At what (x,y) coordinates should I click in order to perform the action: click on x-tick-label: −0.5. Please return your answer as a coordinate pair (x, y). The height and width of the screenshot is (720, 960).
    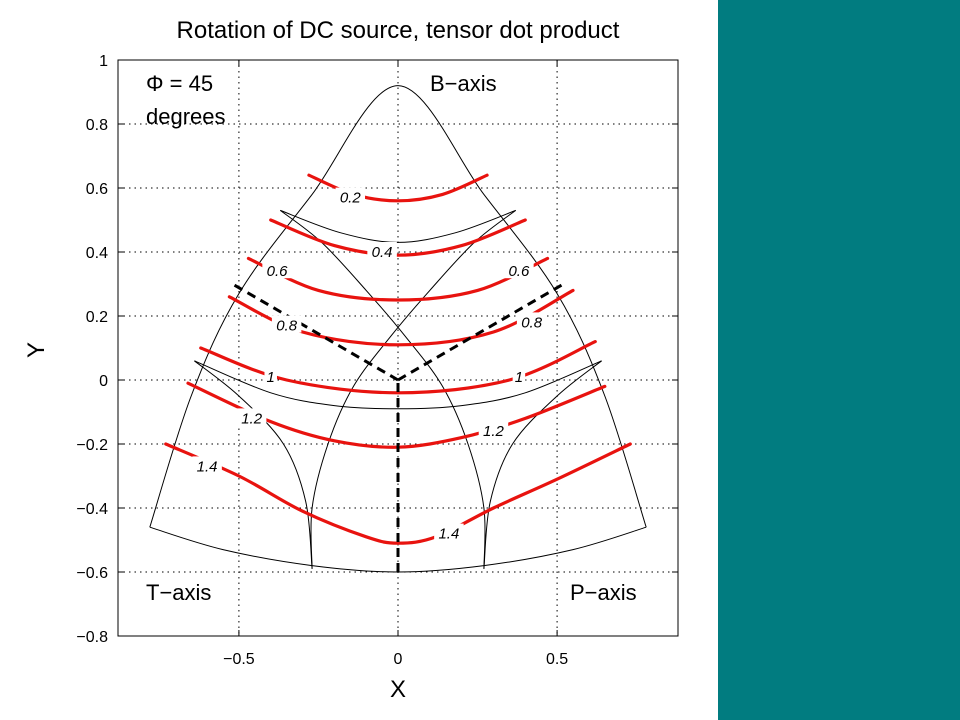
    Looking at the image, I should click on (239, 659).